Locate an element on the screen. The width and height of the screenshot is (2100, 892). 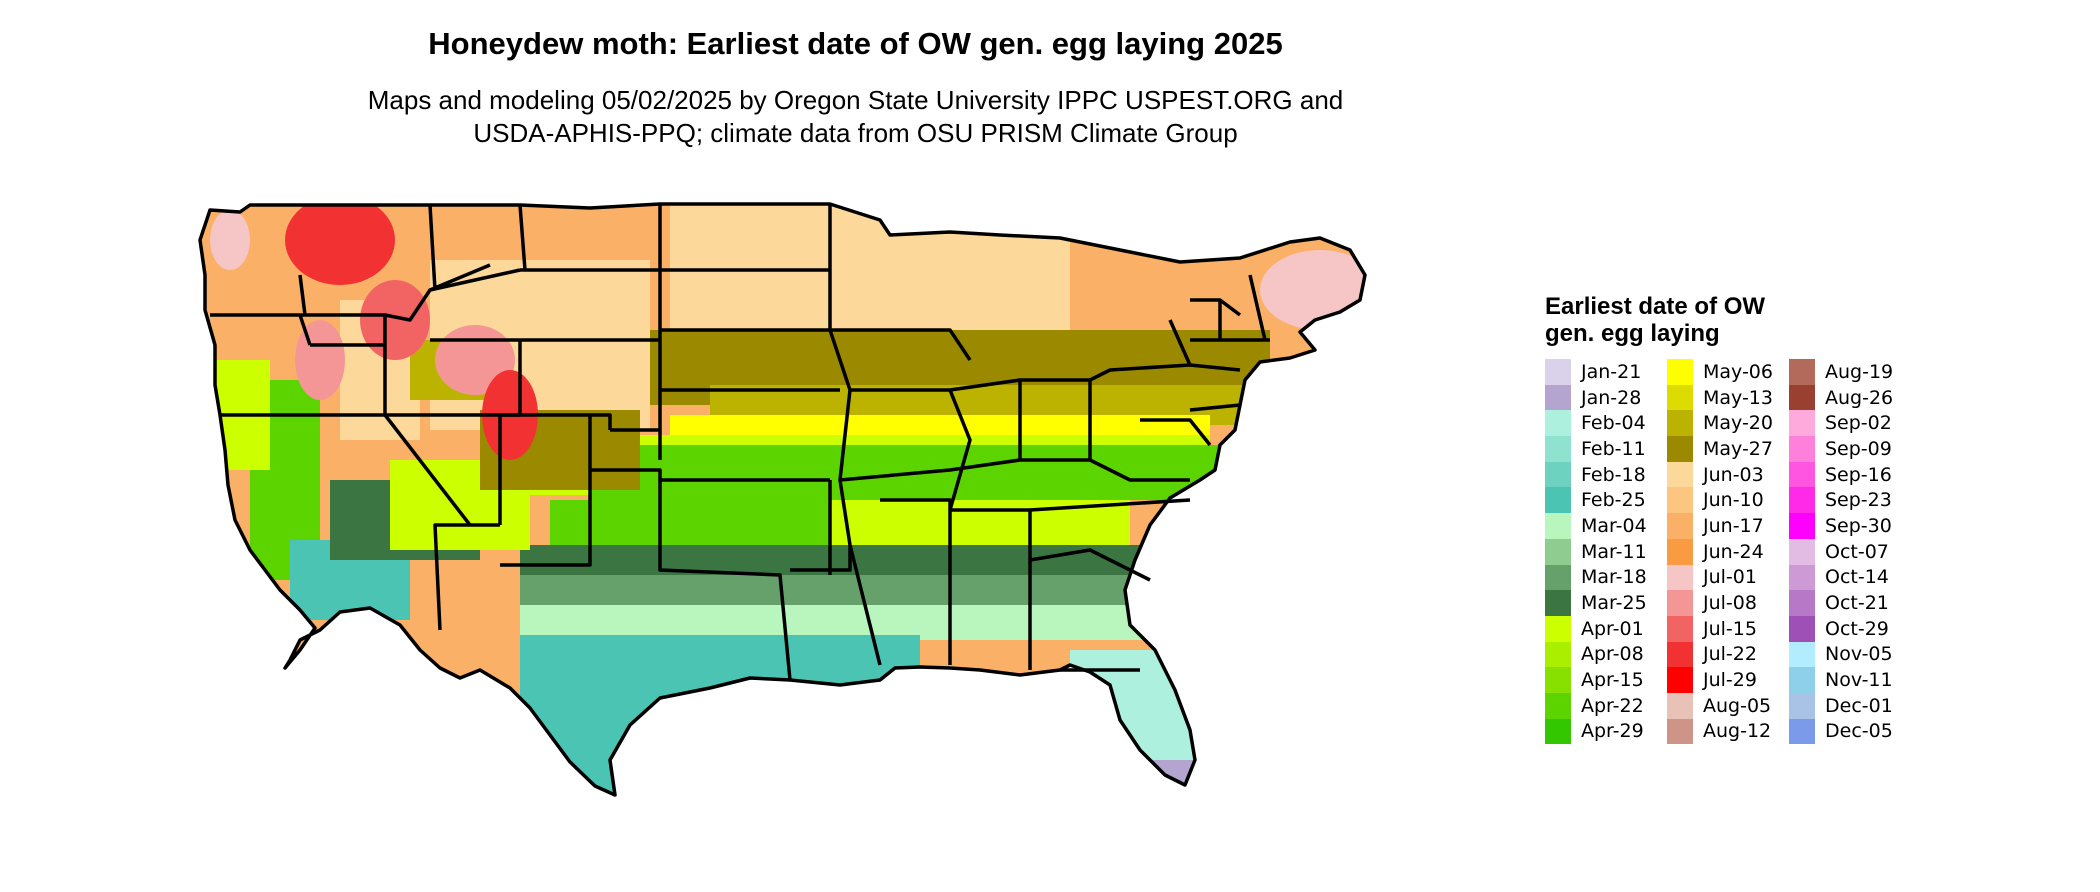
legend-item: Jun-10 is located at coordinates (1728, 500).